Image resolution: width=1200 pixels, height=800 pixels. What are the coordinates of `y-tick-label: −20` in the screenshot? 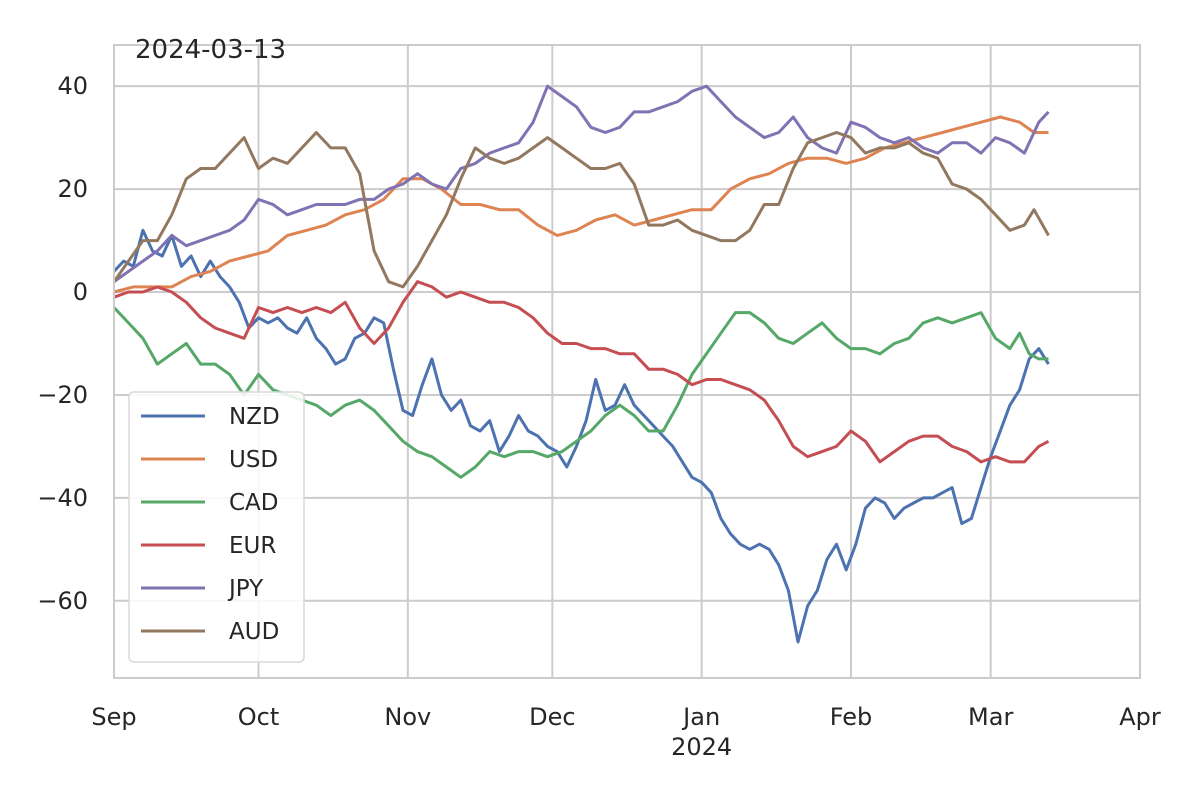 It's located at (62, 395).